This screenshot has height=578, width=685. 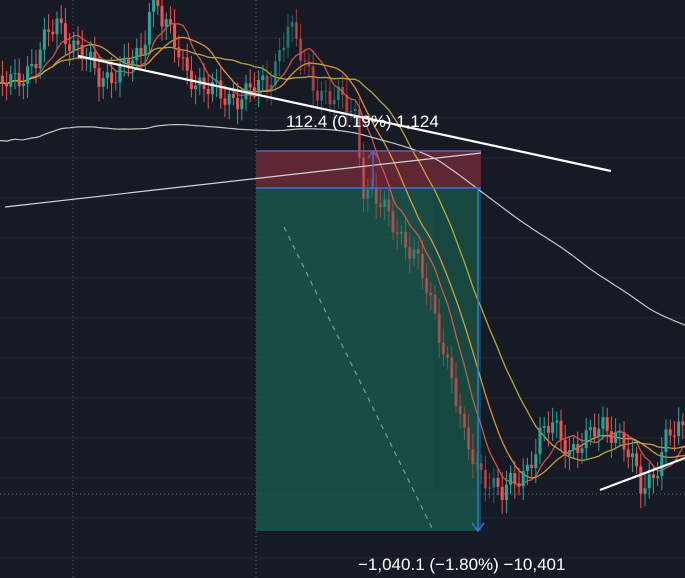 What do you see at coordinates (478, 527) in the screenshot?
I see `target-arrow` at bounding box center [478, 527].